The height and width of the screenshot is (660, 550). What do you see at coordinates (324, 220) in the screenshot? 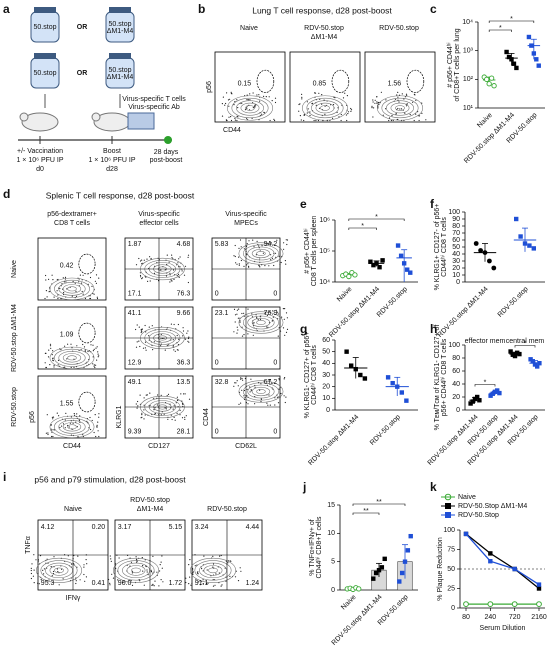
I see `y-tick-label: 10⁶` at bounding box center [324, 220].